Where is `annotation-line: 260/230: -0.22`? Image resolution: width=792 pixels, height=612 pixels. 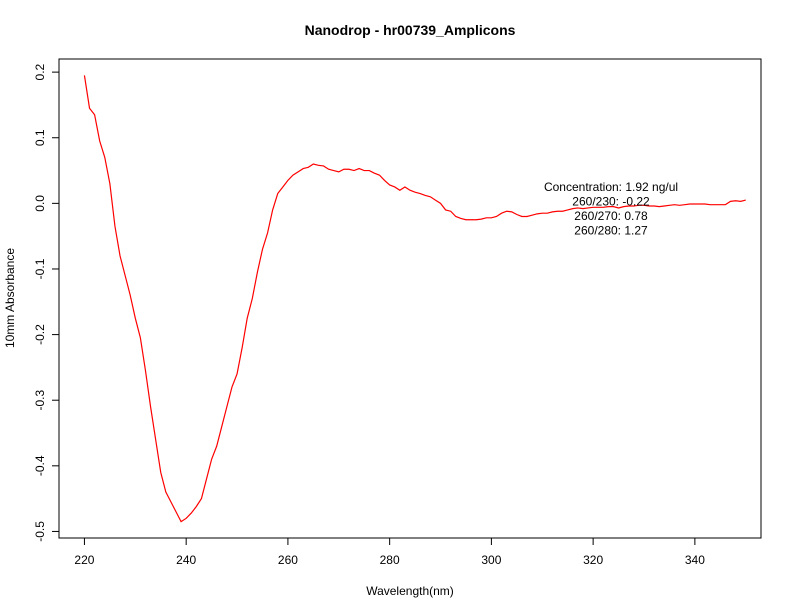
annotation-line: 260/230: -0.22 is located at coordinates (611, 202).